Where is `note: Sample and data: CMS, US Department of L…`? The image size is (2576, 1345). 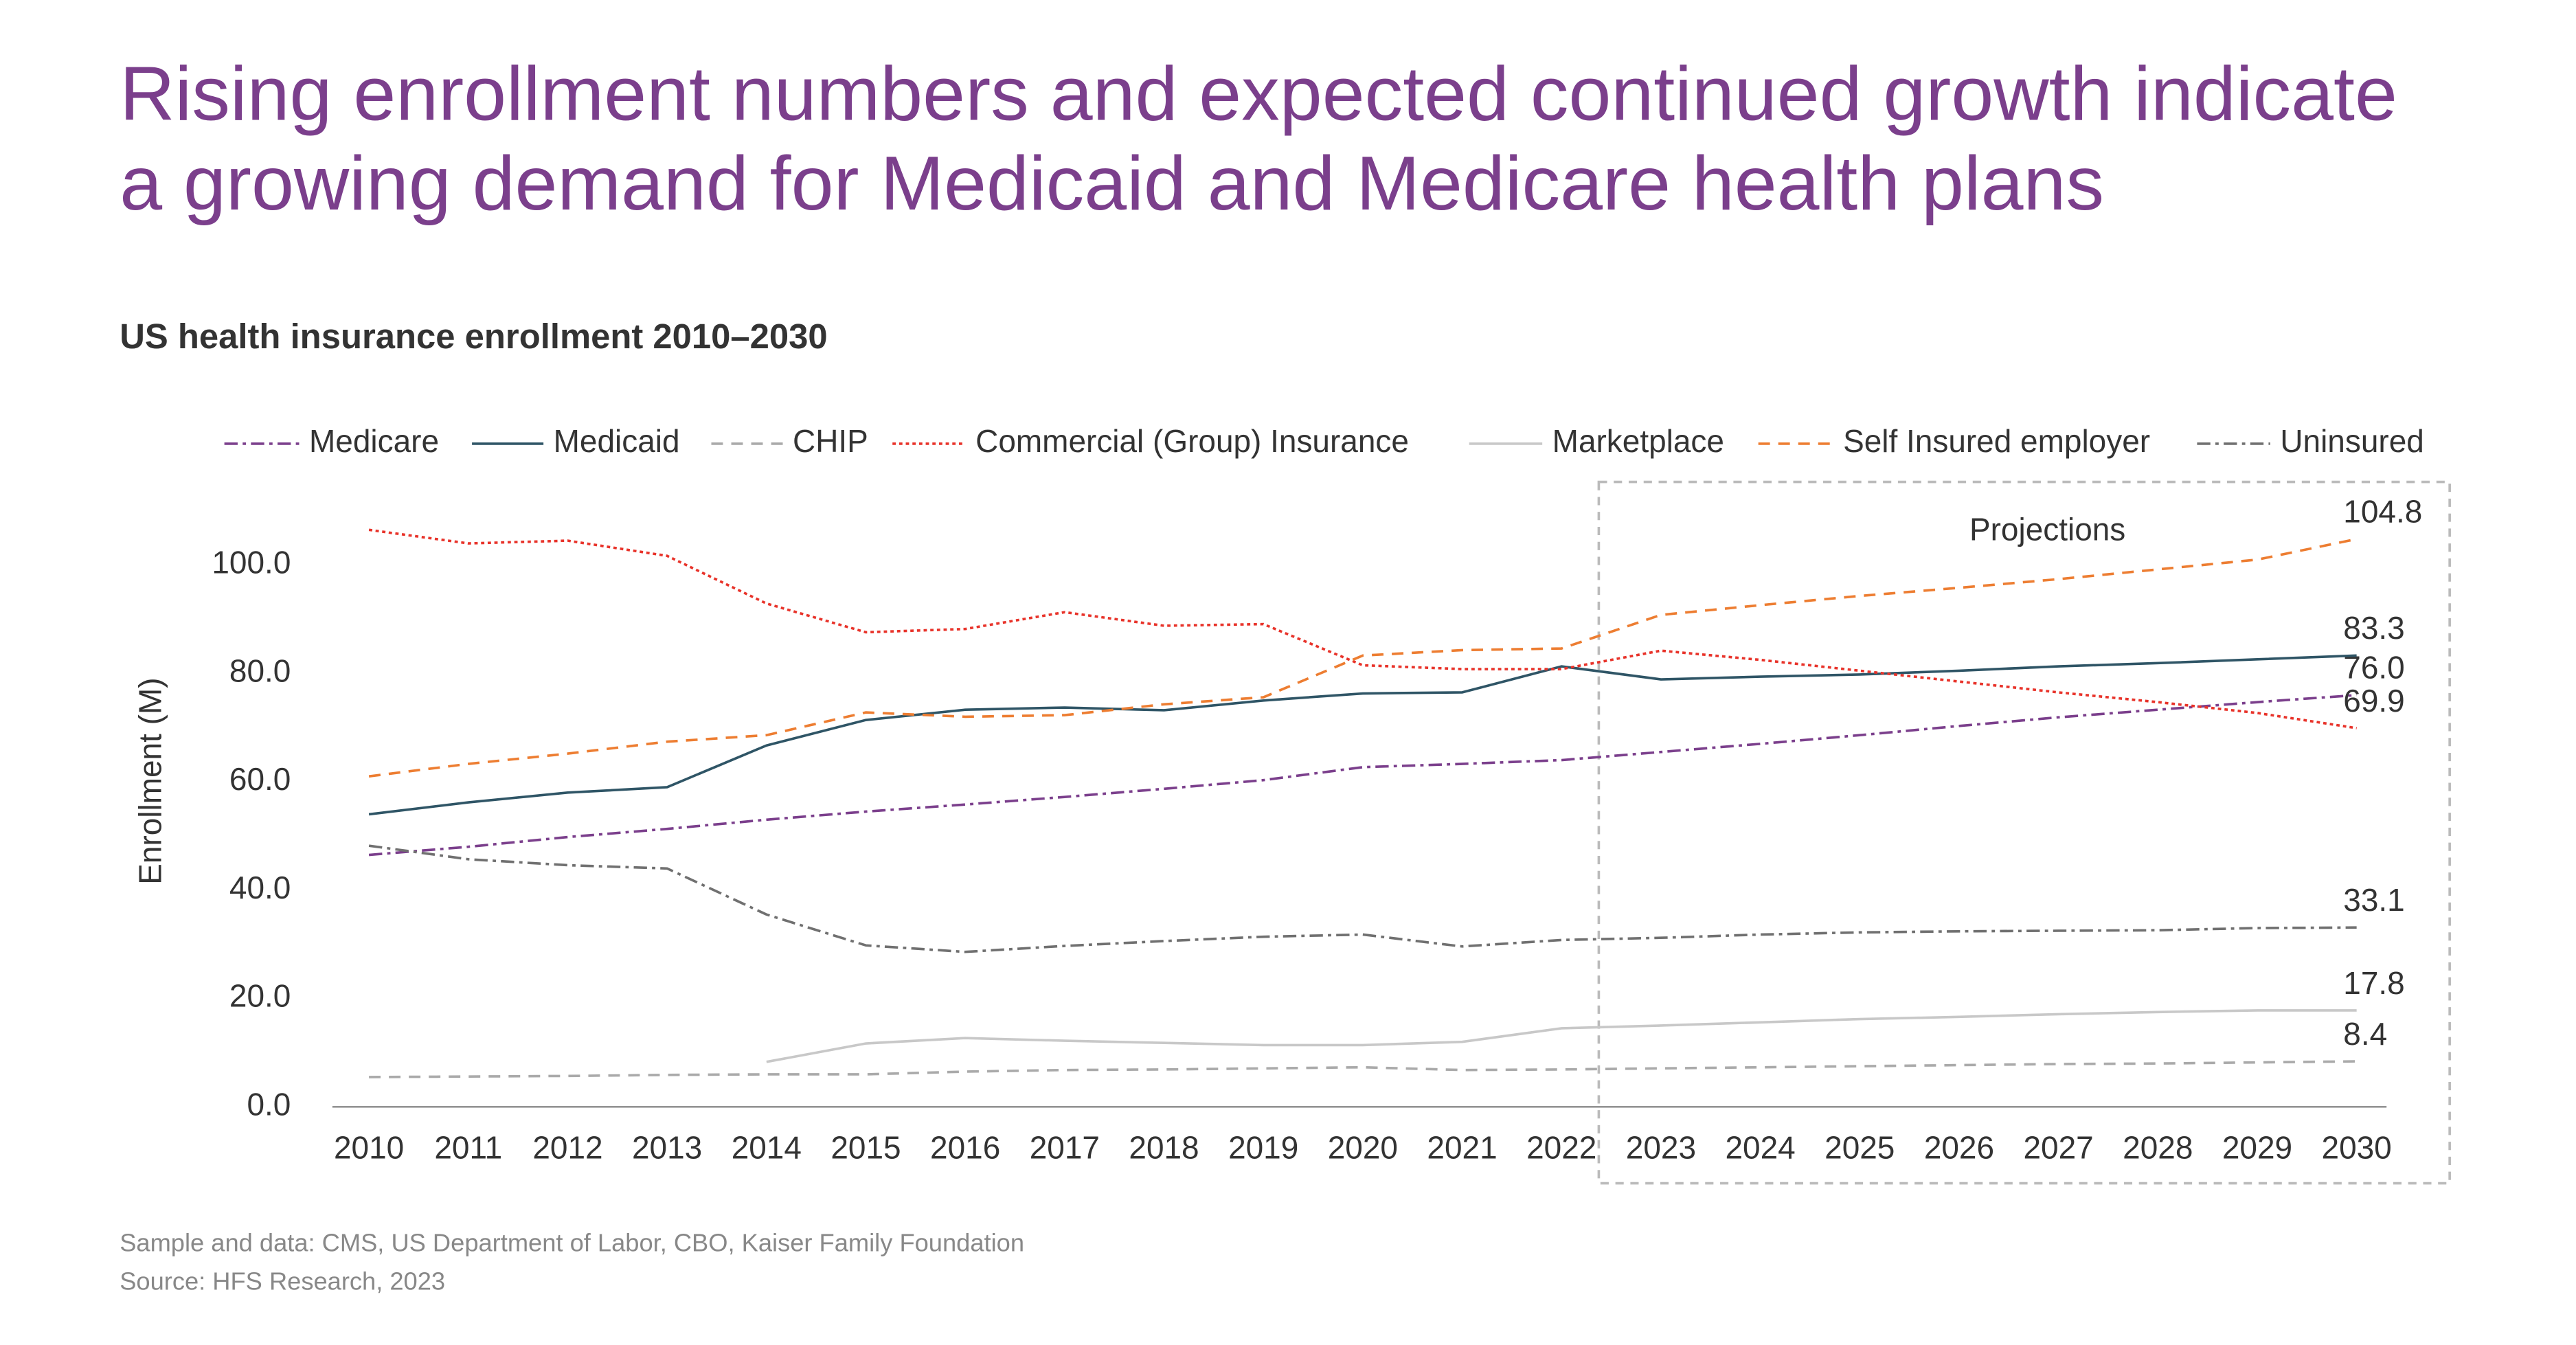 note: Sample and data: CMS, US Department of L… is located at coordinates (572, 1243).